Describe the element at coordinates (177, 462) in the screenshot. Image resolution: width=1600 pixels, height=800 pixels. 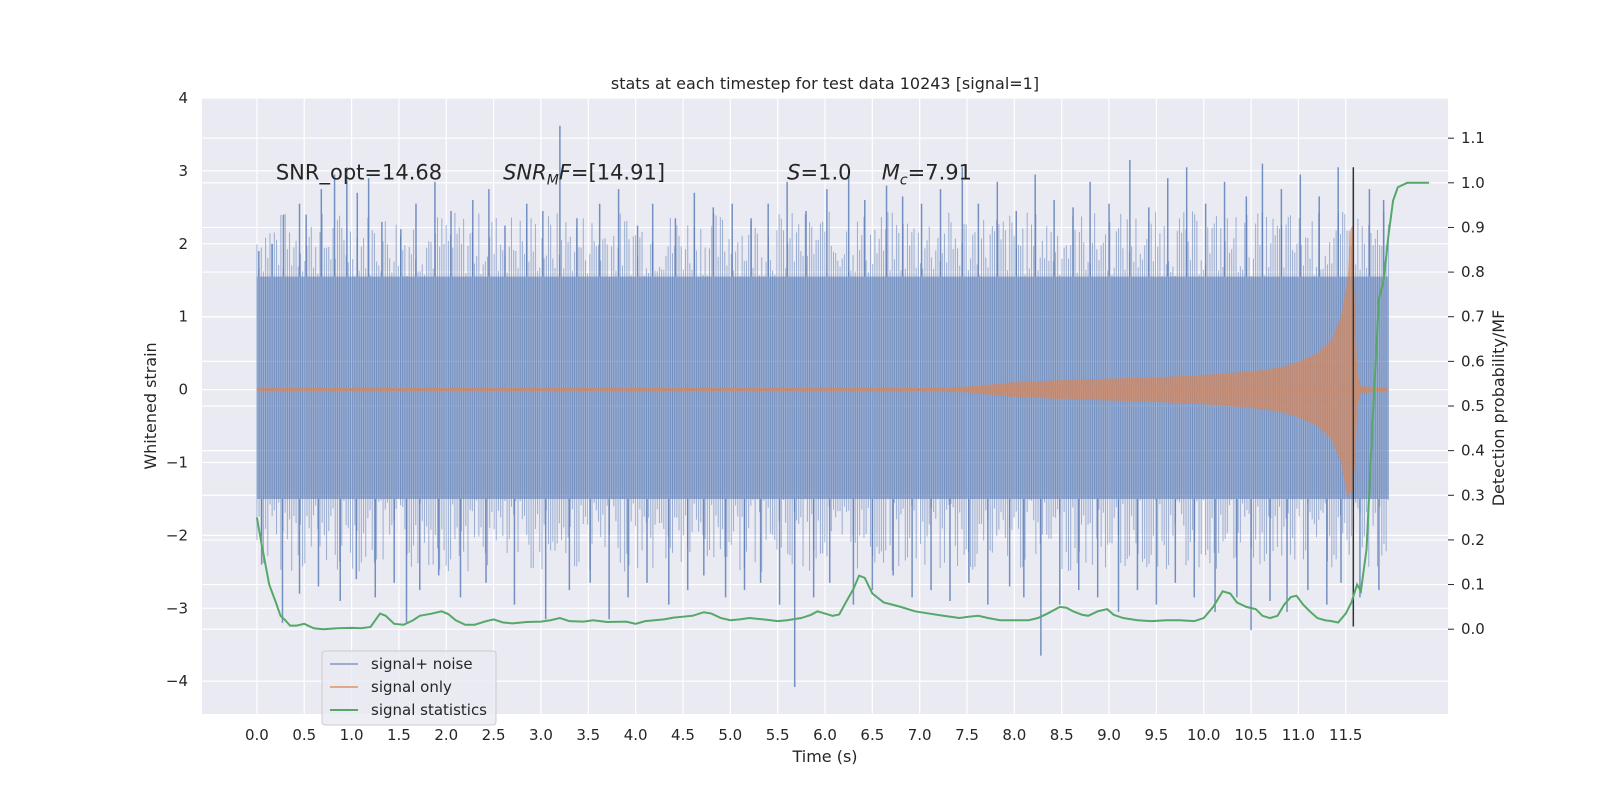
I see `y-tick-label: −1` at that location.